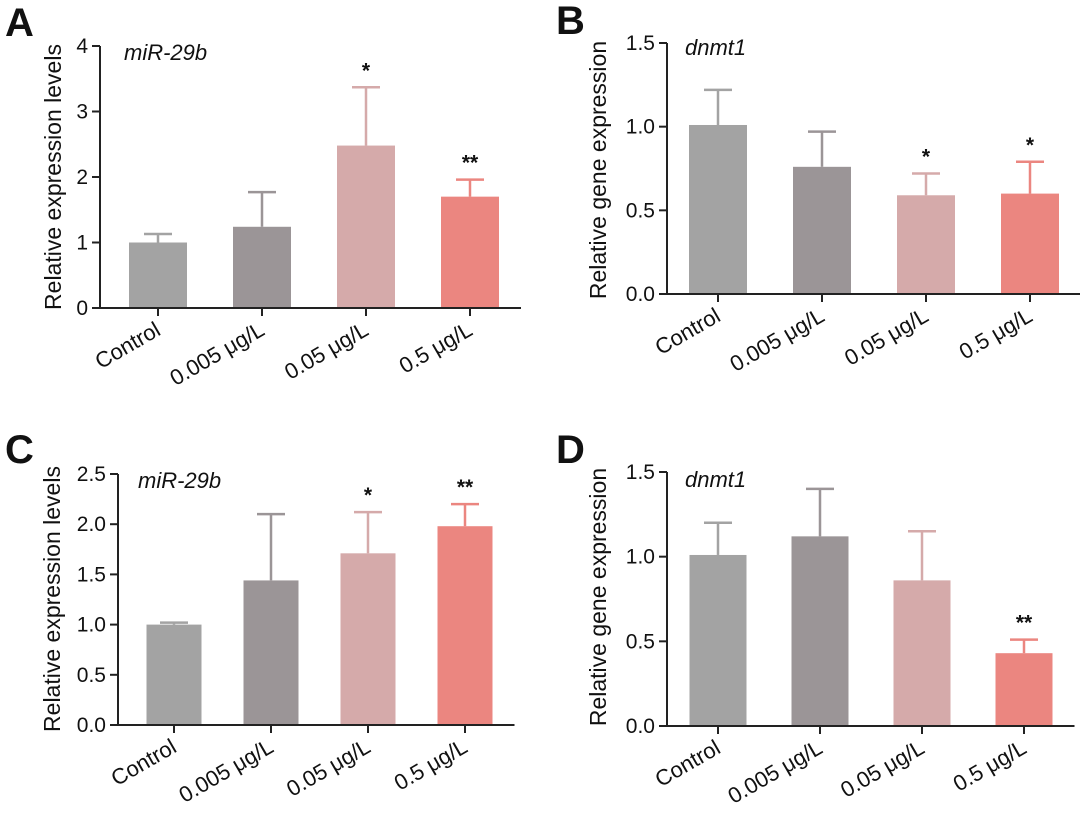 The height and width of the screenshot is (822, 1080). What do you see at coordinates (1030, 145) in the screenshot?
I see `significance-mark-4: *` at bounding box center [1030, 145].